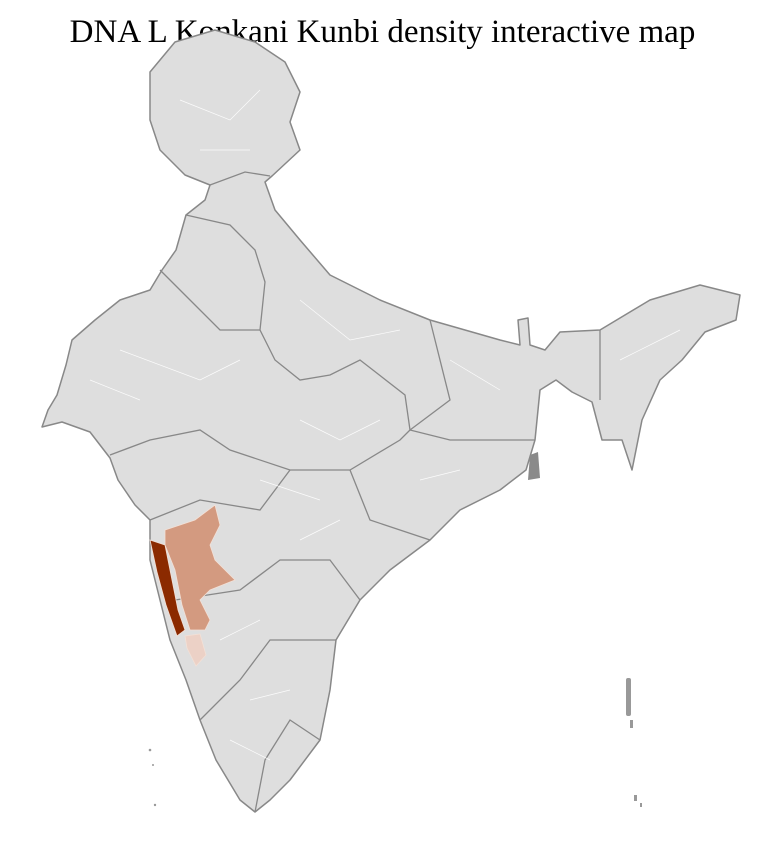 The image size is (765, 851). I want to click on andaman-islands, so click(634, 742).